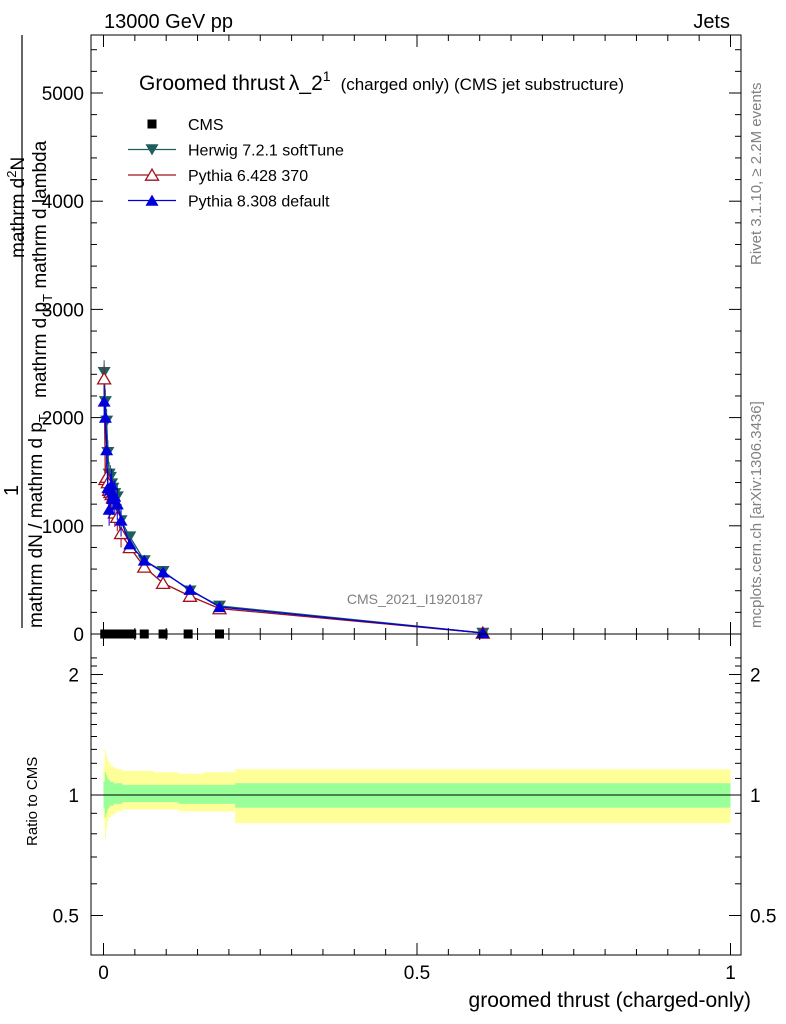  I want to click on legend-label: Pythia 6.428 370, so click(248, 176).